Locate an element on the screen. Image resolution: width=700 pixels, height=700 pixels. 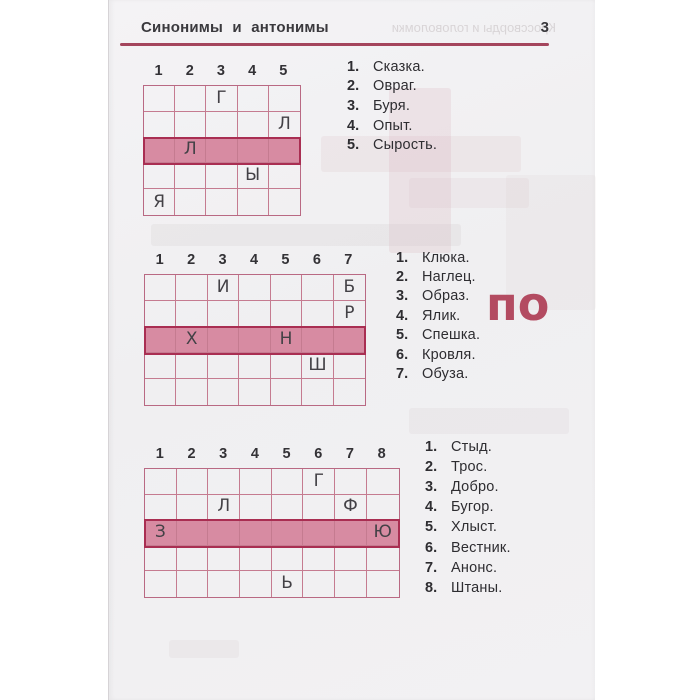
grid-cell: Х is located at coordinates (192, 340).